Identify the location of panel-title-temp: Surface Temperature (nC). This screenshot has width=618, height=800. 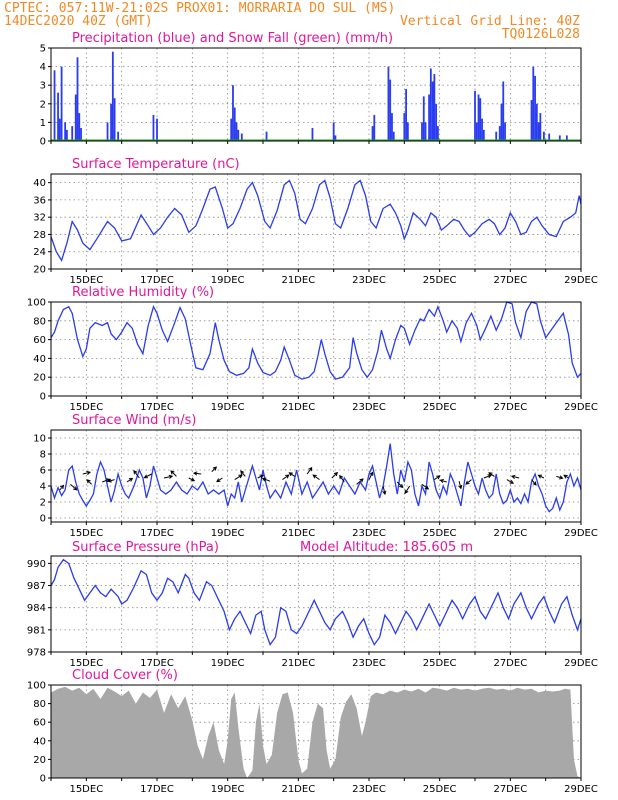
(156, 164).